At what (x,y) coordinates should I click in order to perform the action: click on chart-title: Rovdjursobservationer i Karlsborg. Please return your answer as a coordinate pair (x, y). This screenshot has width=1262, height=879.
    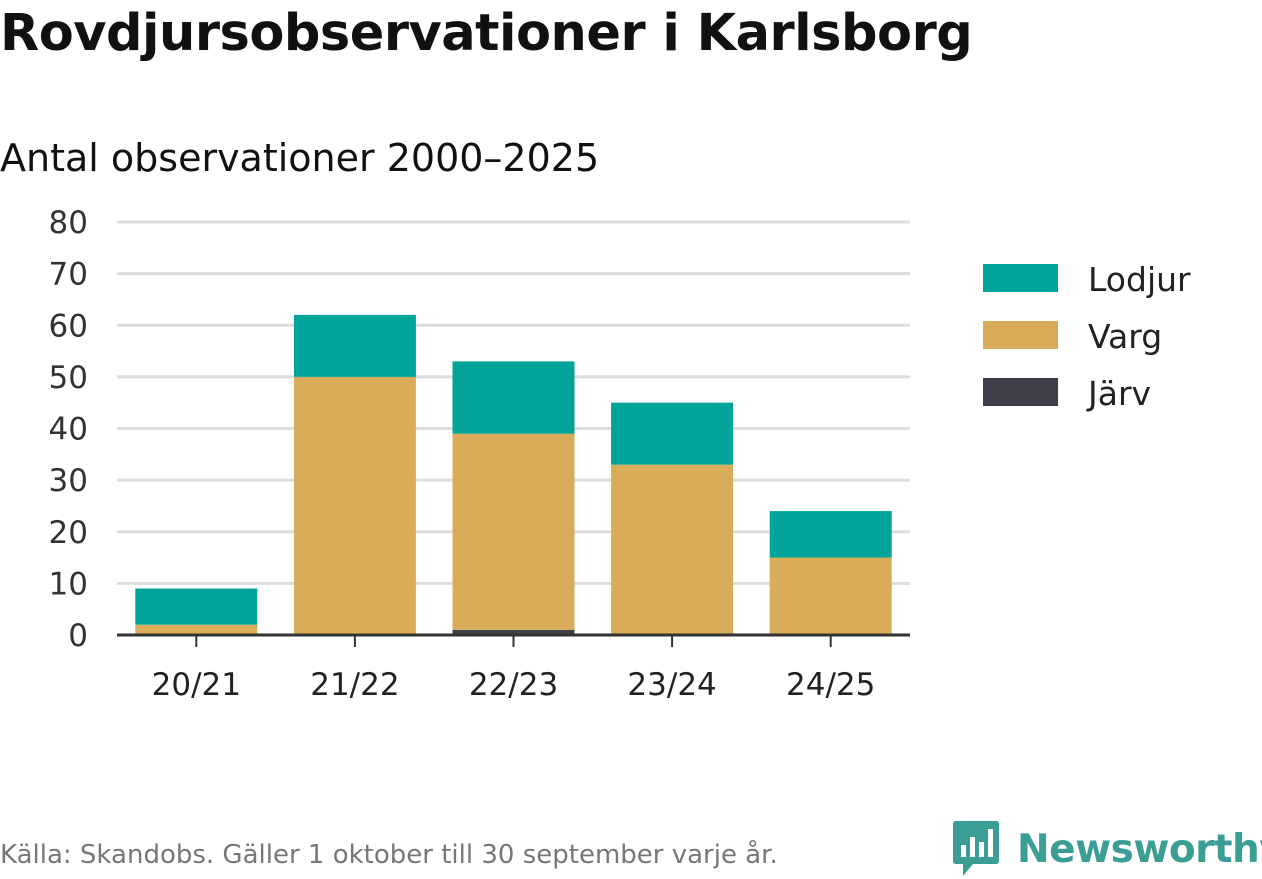
    Looking at the image, I should click on (486, 33).